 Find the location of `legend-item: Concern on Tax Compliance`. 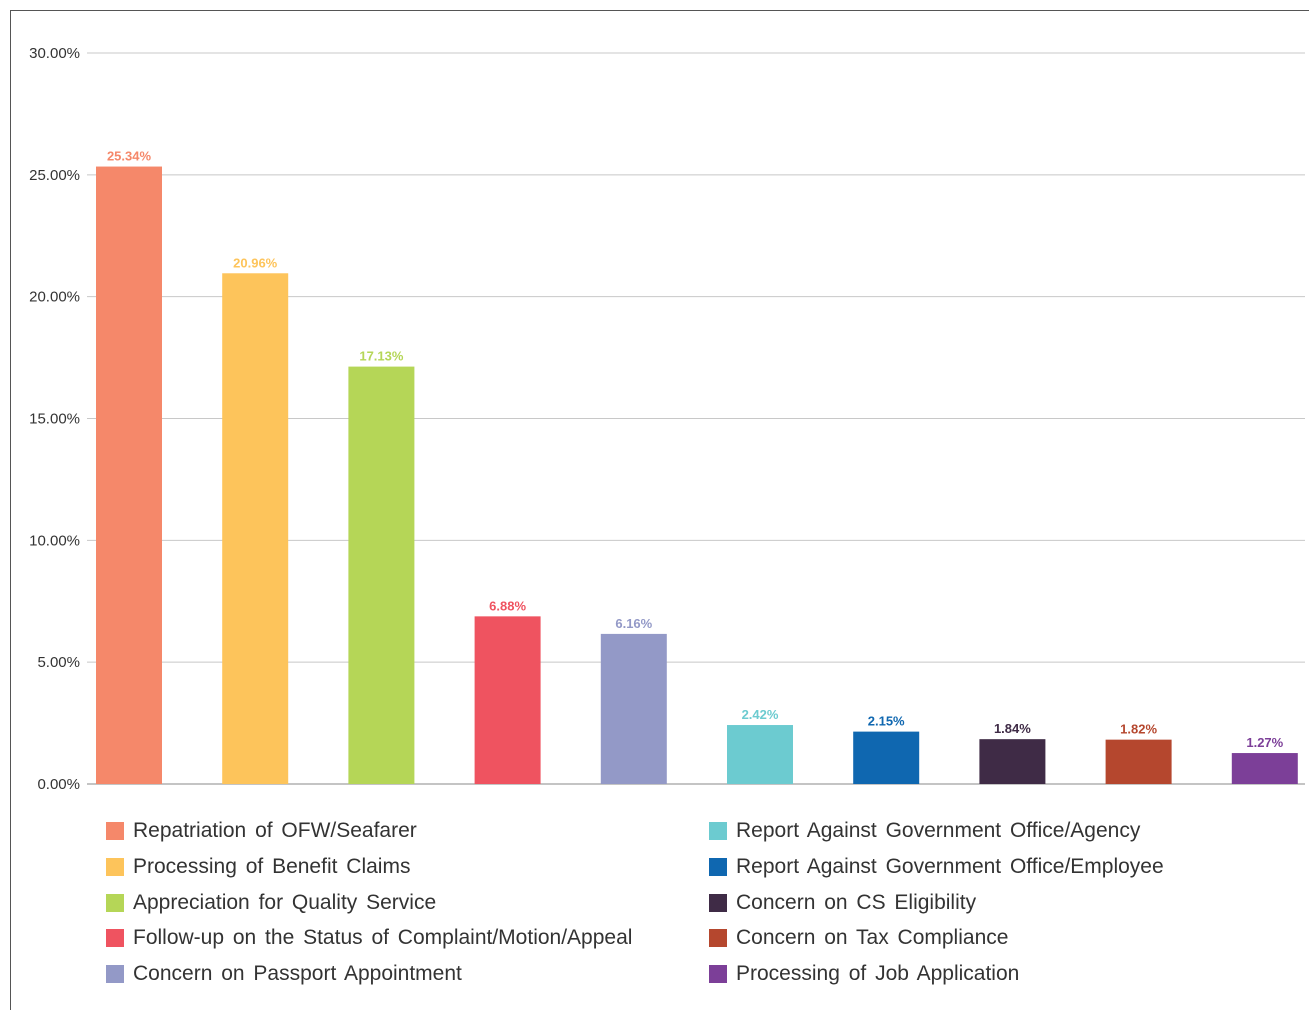

legend-item: Concern on Tax Compliance is located at coordinates (858, 938).